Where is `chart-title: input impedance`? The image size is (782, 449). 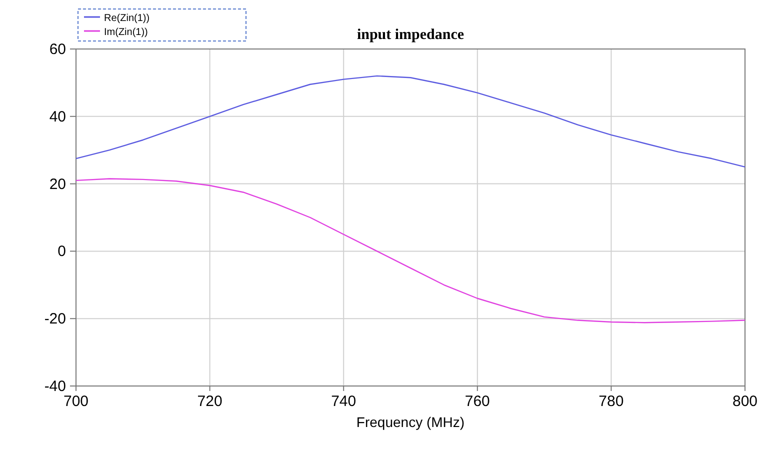 chart-title: input impedance is located at coordinates (410, 35).